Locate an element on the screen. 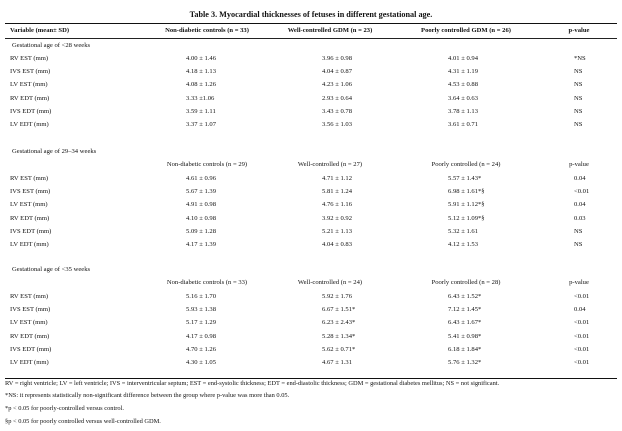 The height and width of the screenshot is (431, 622). row-control-value: 4.18 ± 1.13 is located at coordinates (201, 72).